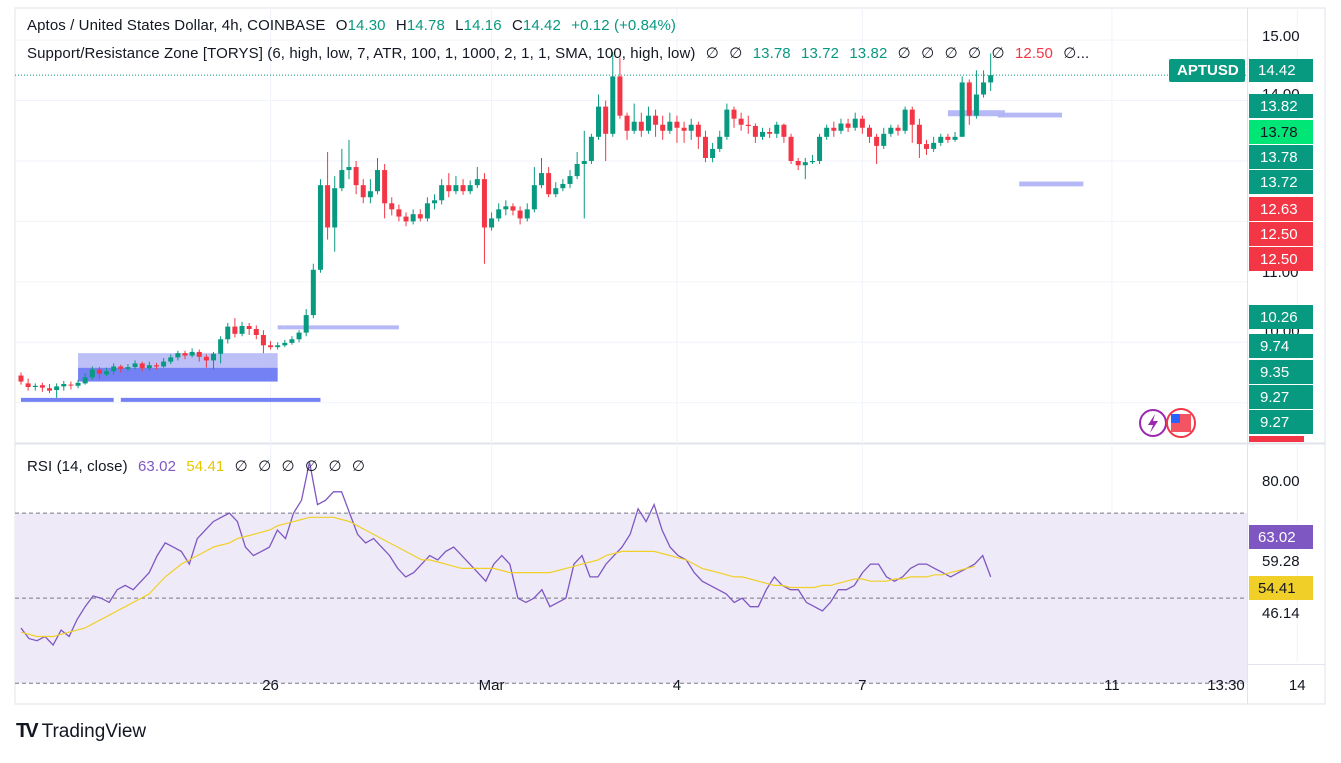 Image resolution: width=1341 pixels, height=763 pixels. Describe the element at coordinates (157, 466) in the screenshot. I see `rsi-value: 63.02` at that location.